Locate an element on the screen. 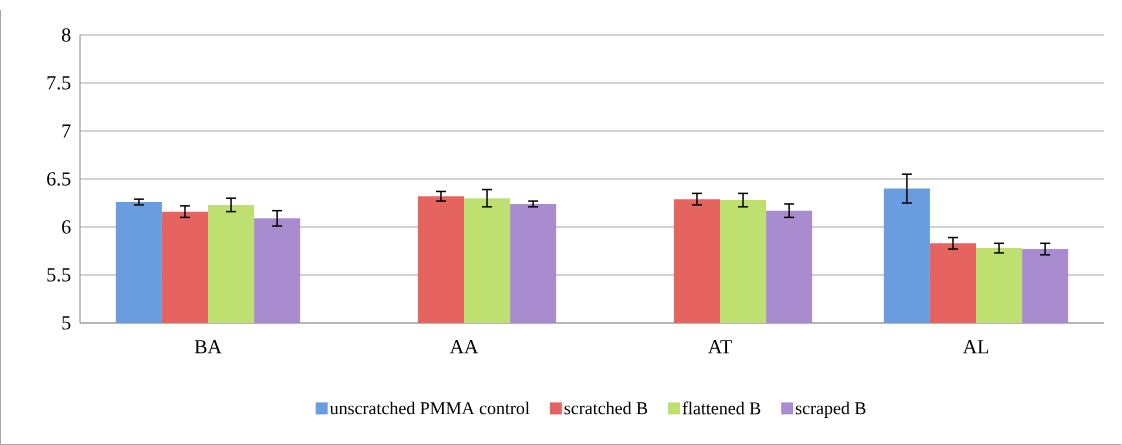  legend-label: flattened B is located at coordinates (721, 408).